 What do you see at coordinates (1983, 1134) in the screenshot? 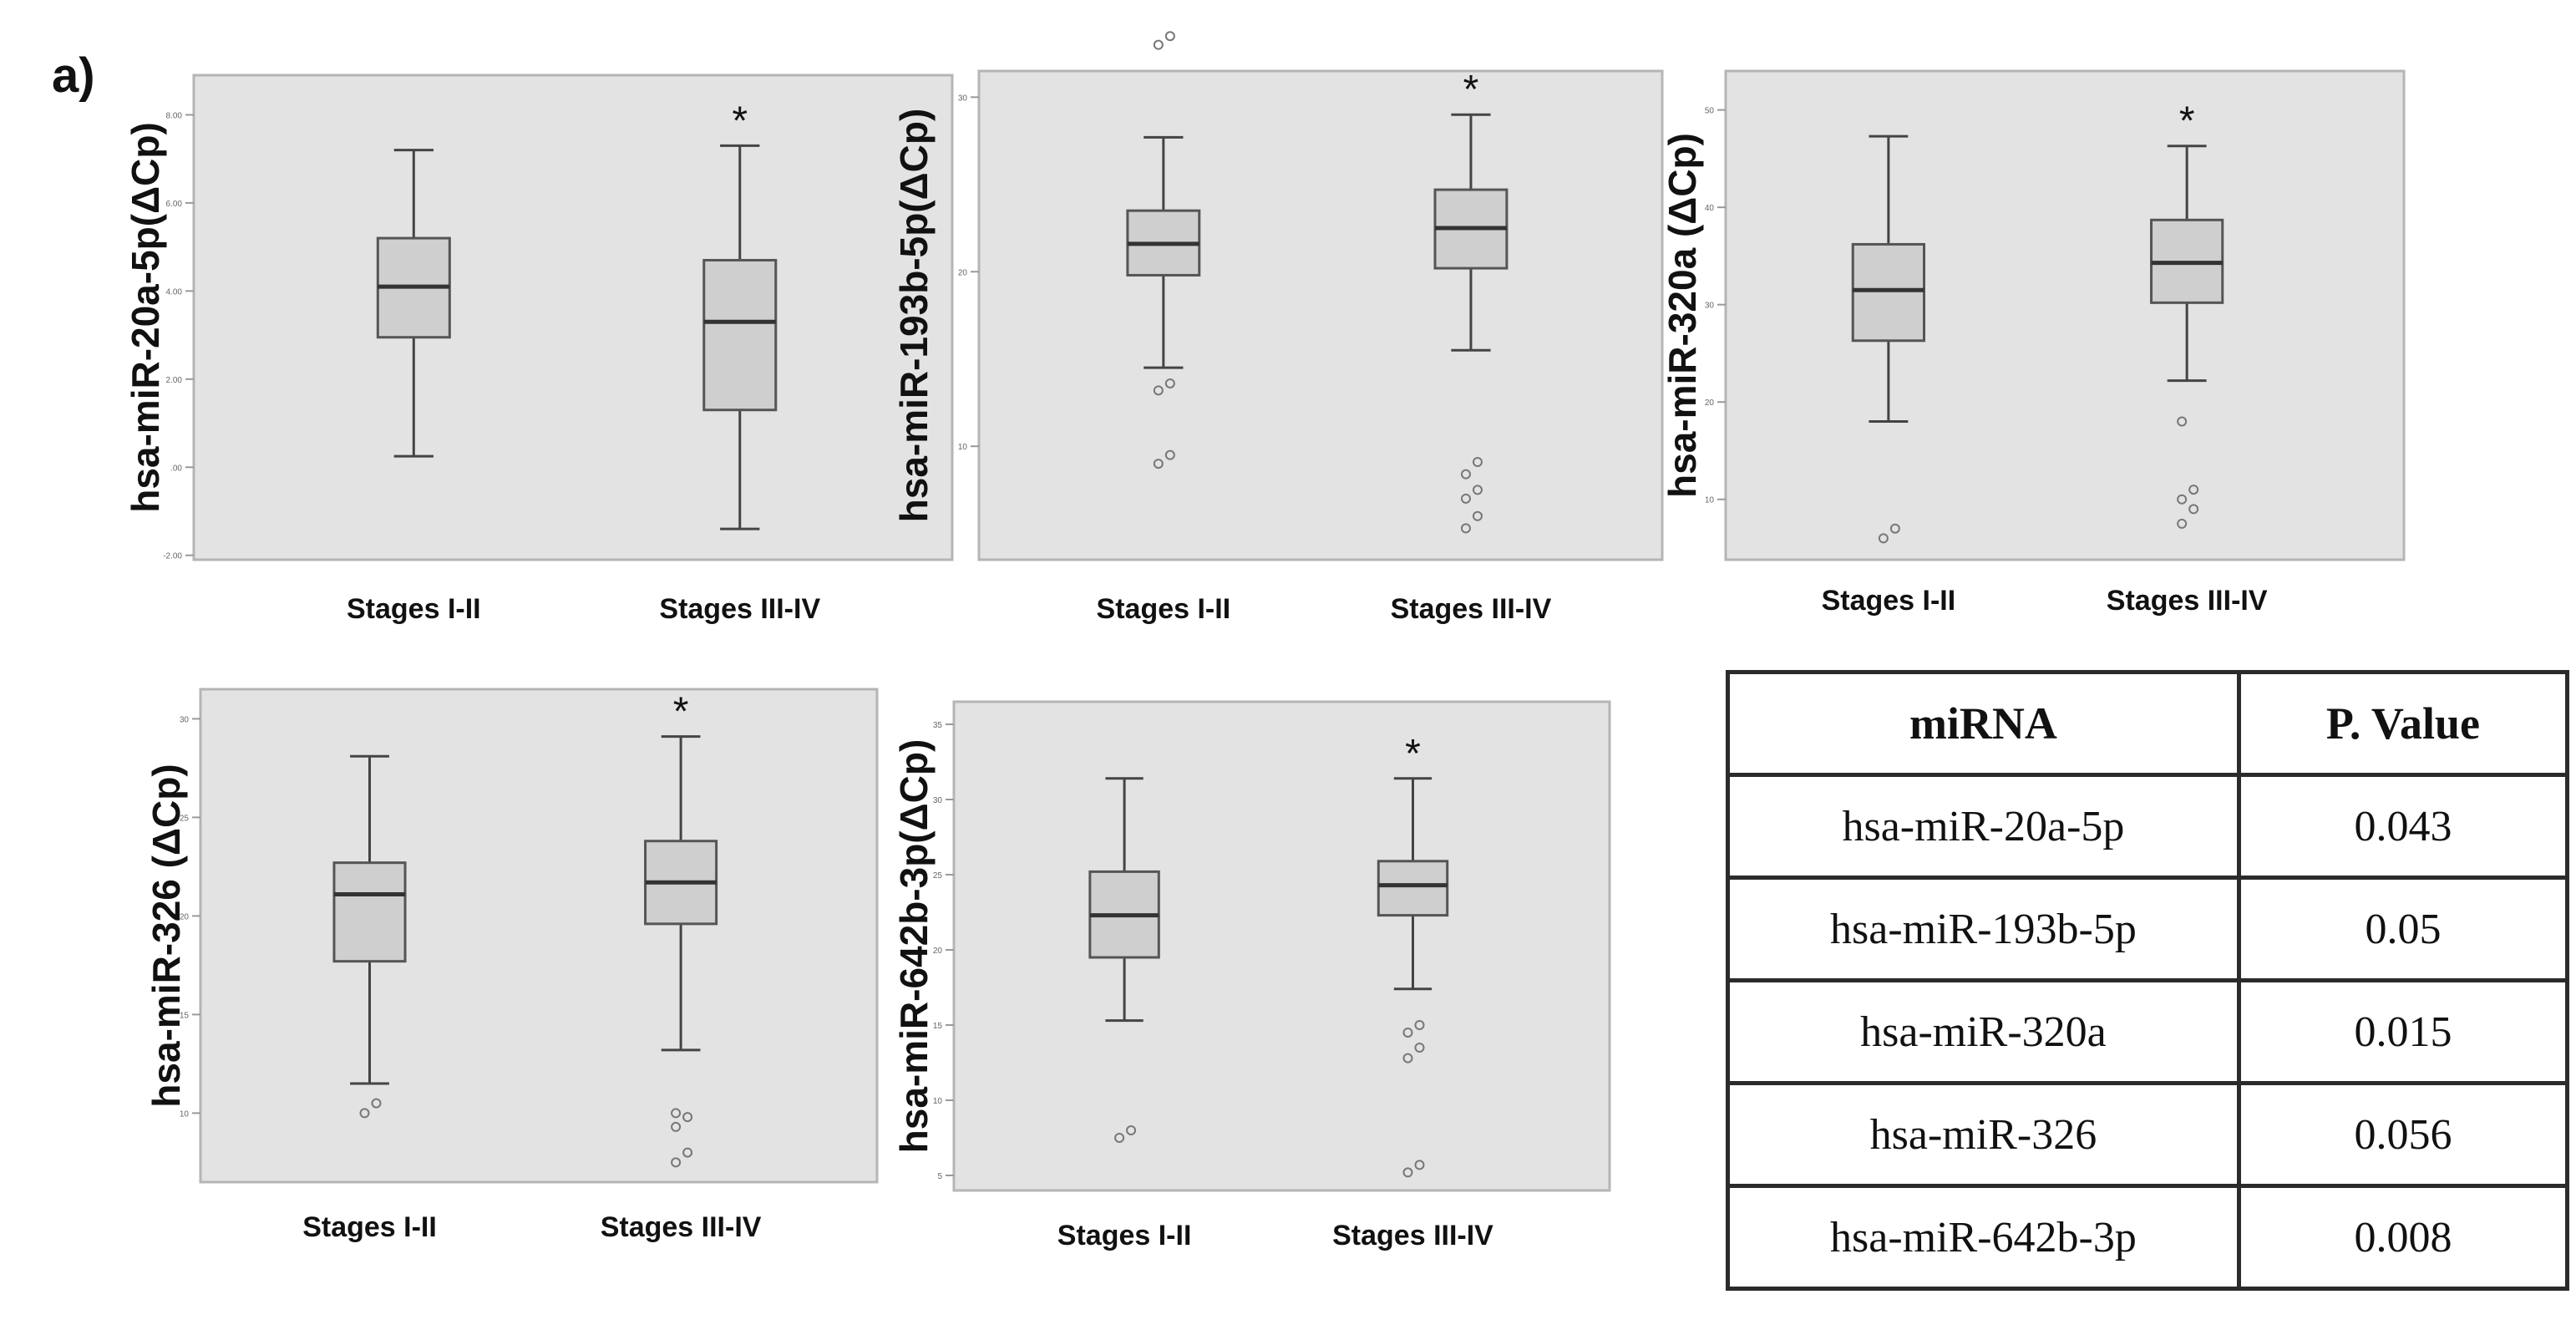
I see `cell-mirna: hsa-miR-326` at bounding box center [1983, 1134].